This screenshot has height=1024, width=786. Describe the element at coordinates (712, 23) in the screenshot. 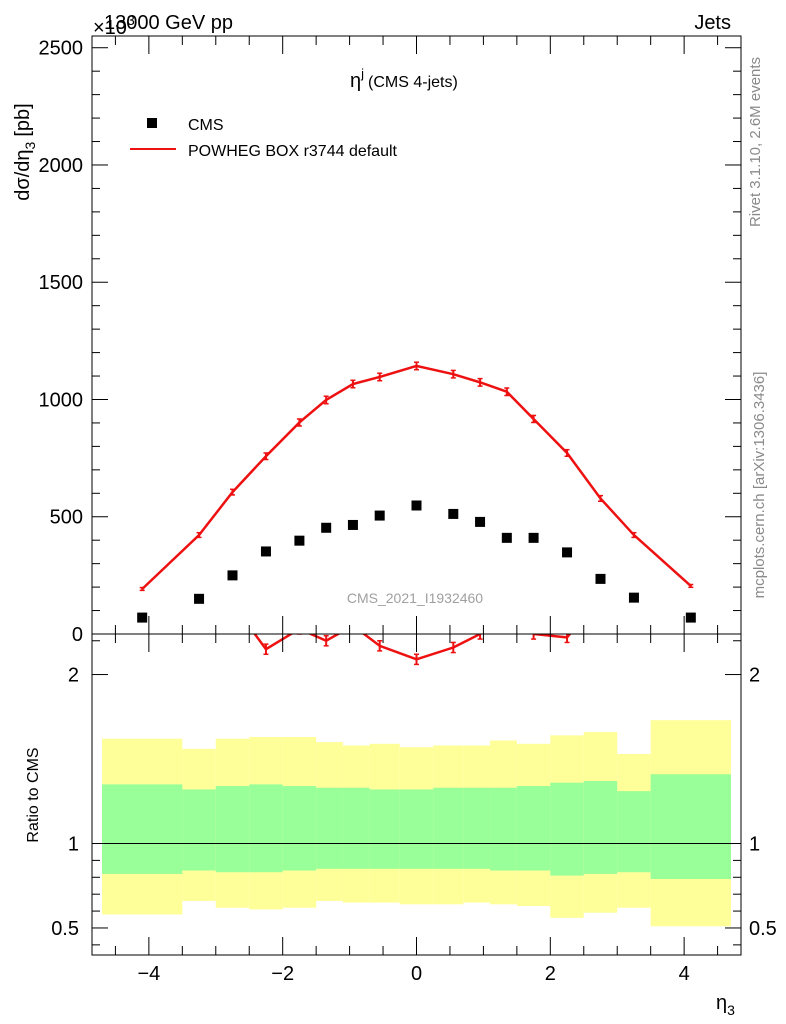

I see `header-right-label: Jets` at that location.